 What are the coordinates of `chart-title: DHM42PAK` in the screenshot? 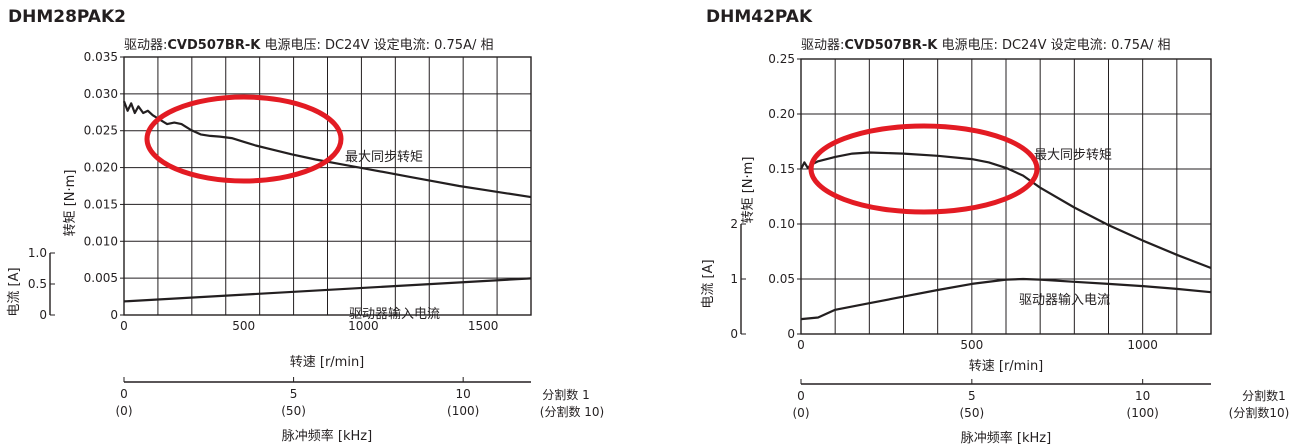 It's located at (759, 17).